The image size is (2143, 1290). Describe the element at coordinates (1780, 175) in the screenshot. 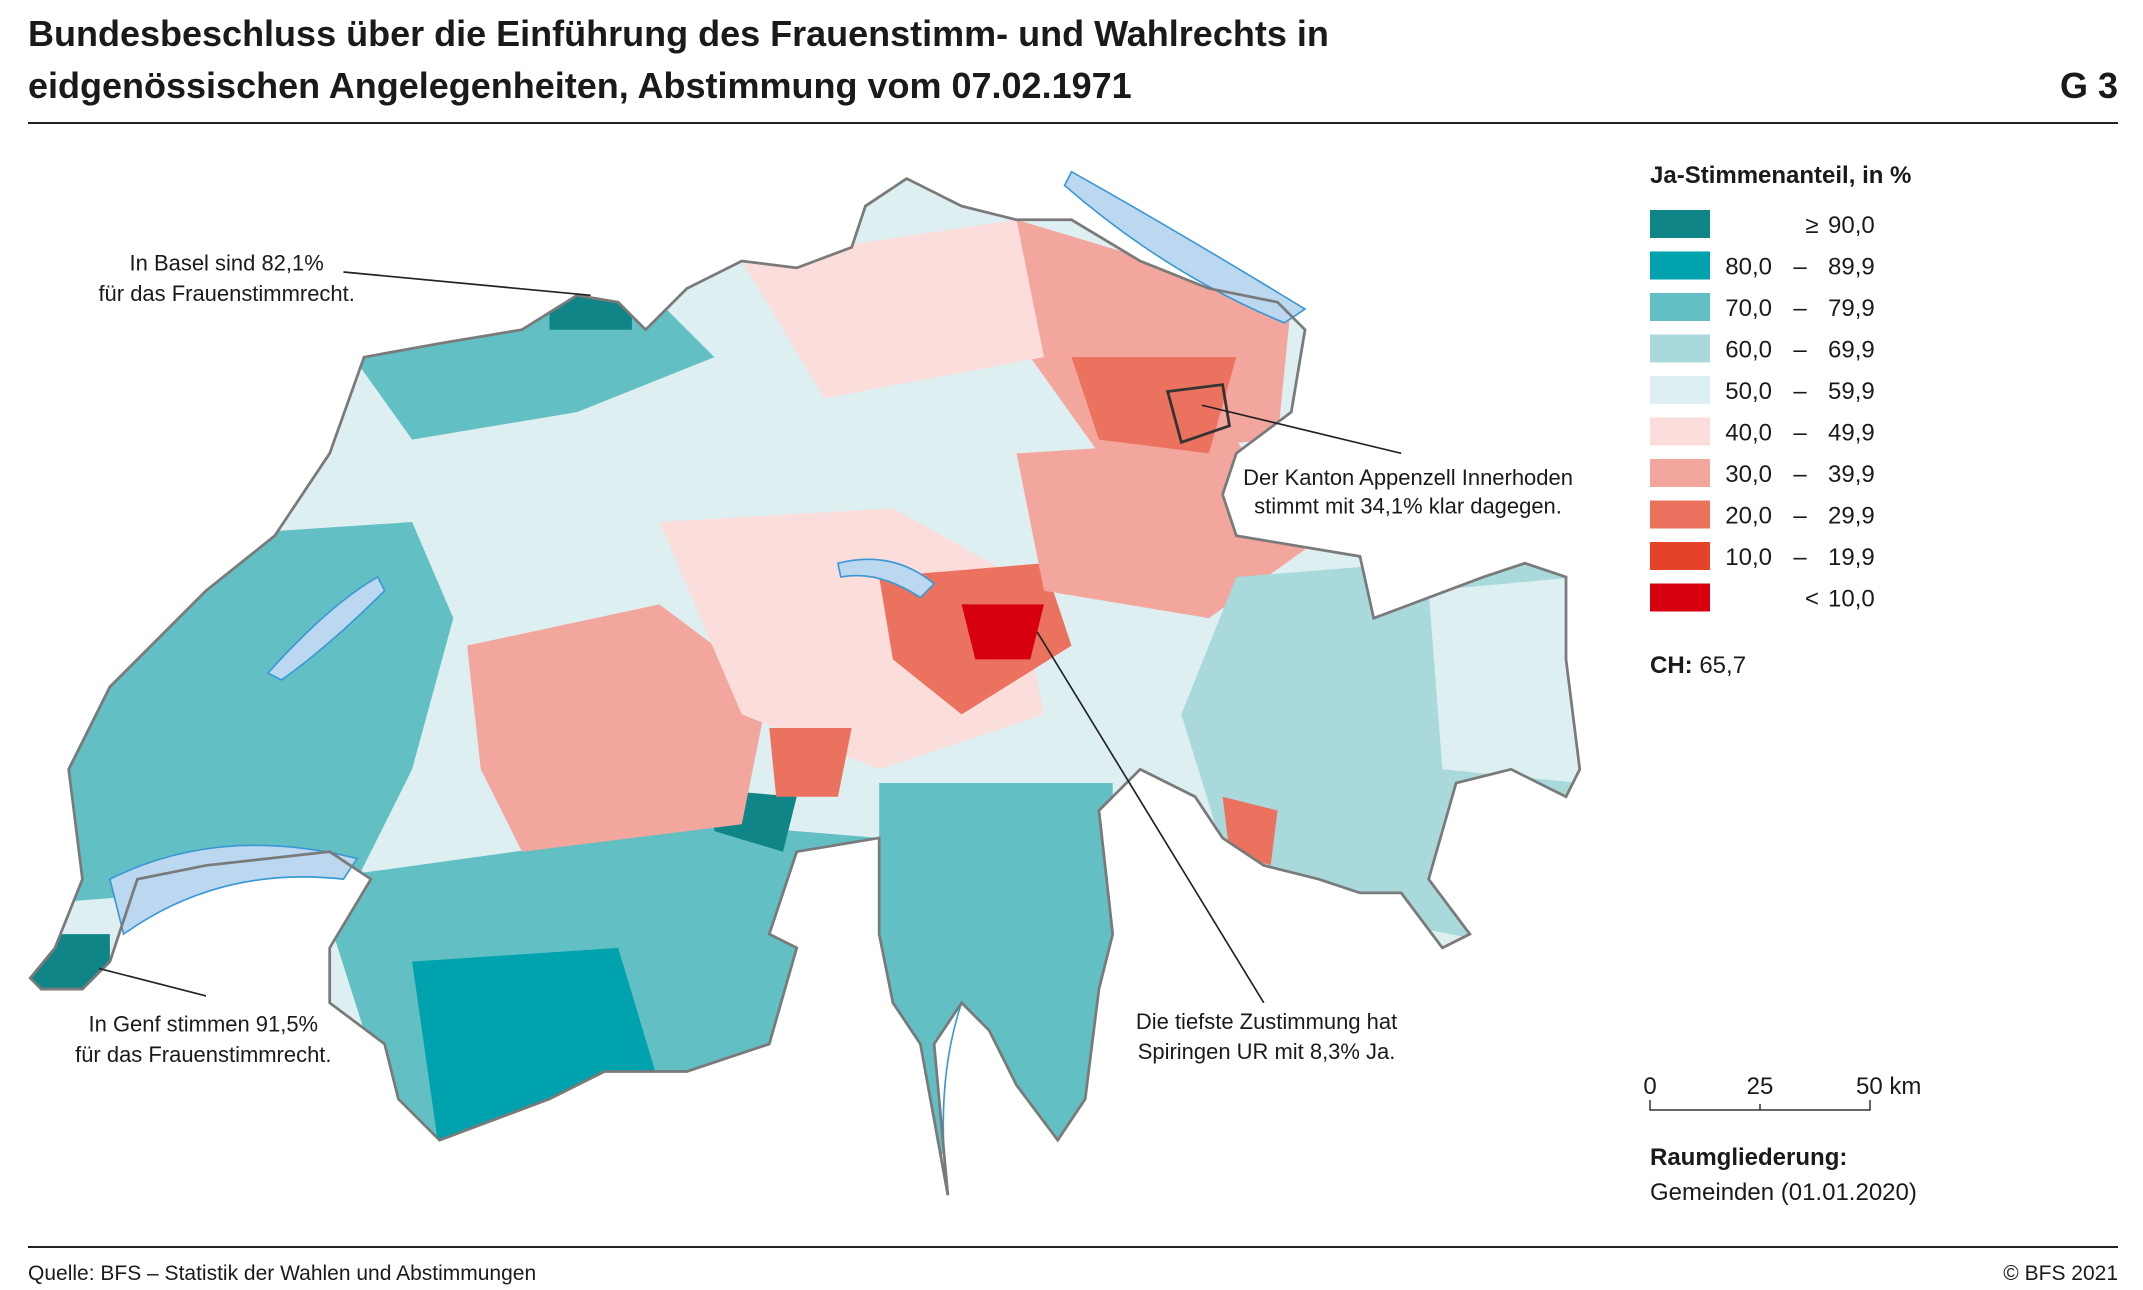

I see `legend-title: Ja-Stimmenanteil, in %` at that location.